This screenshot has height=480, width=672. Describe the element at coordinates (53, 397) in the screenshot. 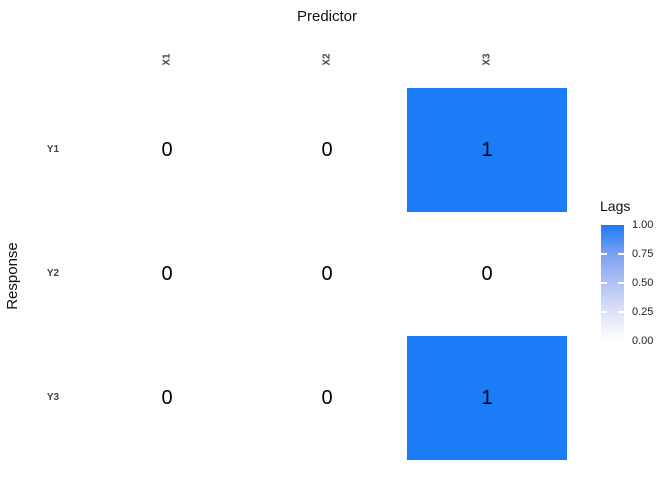

I see `row-label-Y3: Y3` at that location.